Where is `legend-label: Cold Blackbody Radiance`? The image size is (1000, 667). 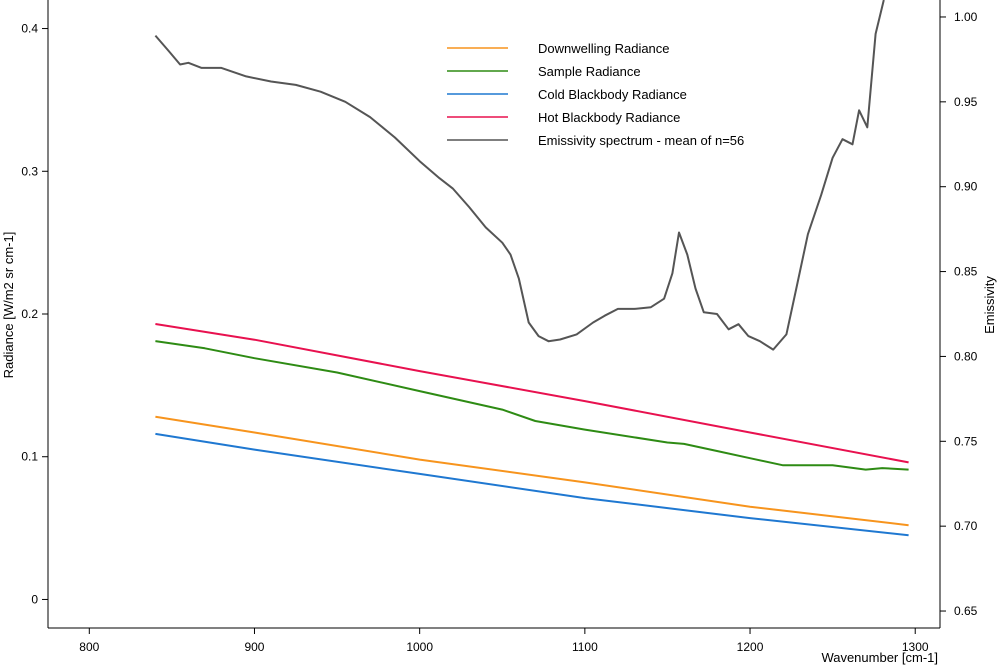
legend-label: Cold Blackbody Radiance is located at coordinates (612, 94).